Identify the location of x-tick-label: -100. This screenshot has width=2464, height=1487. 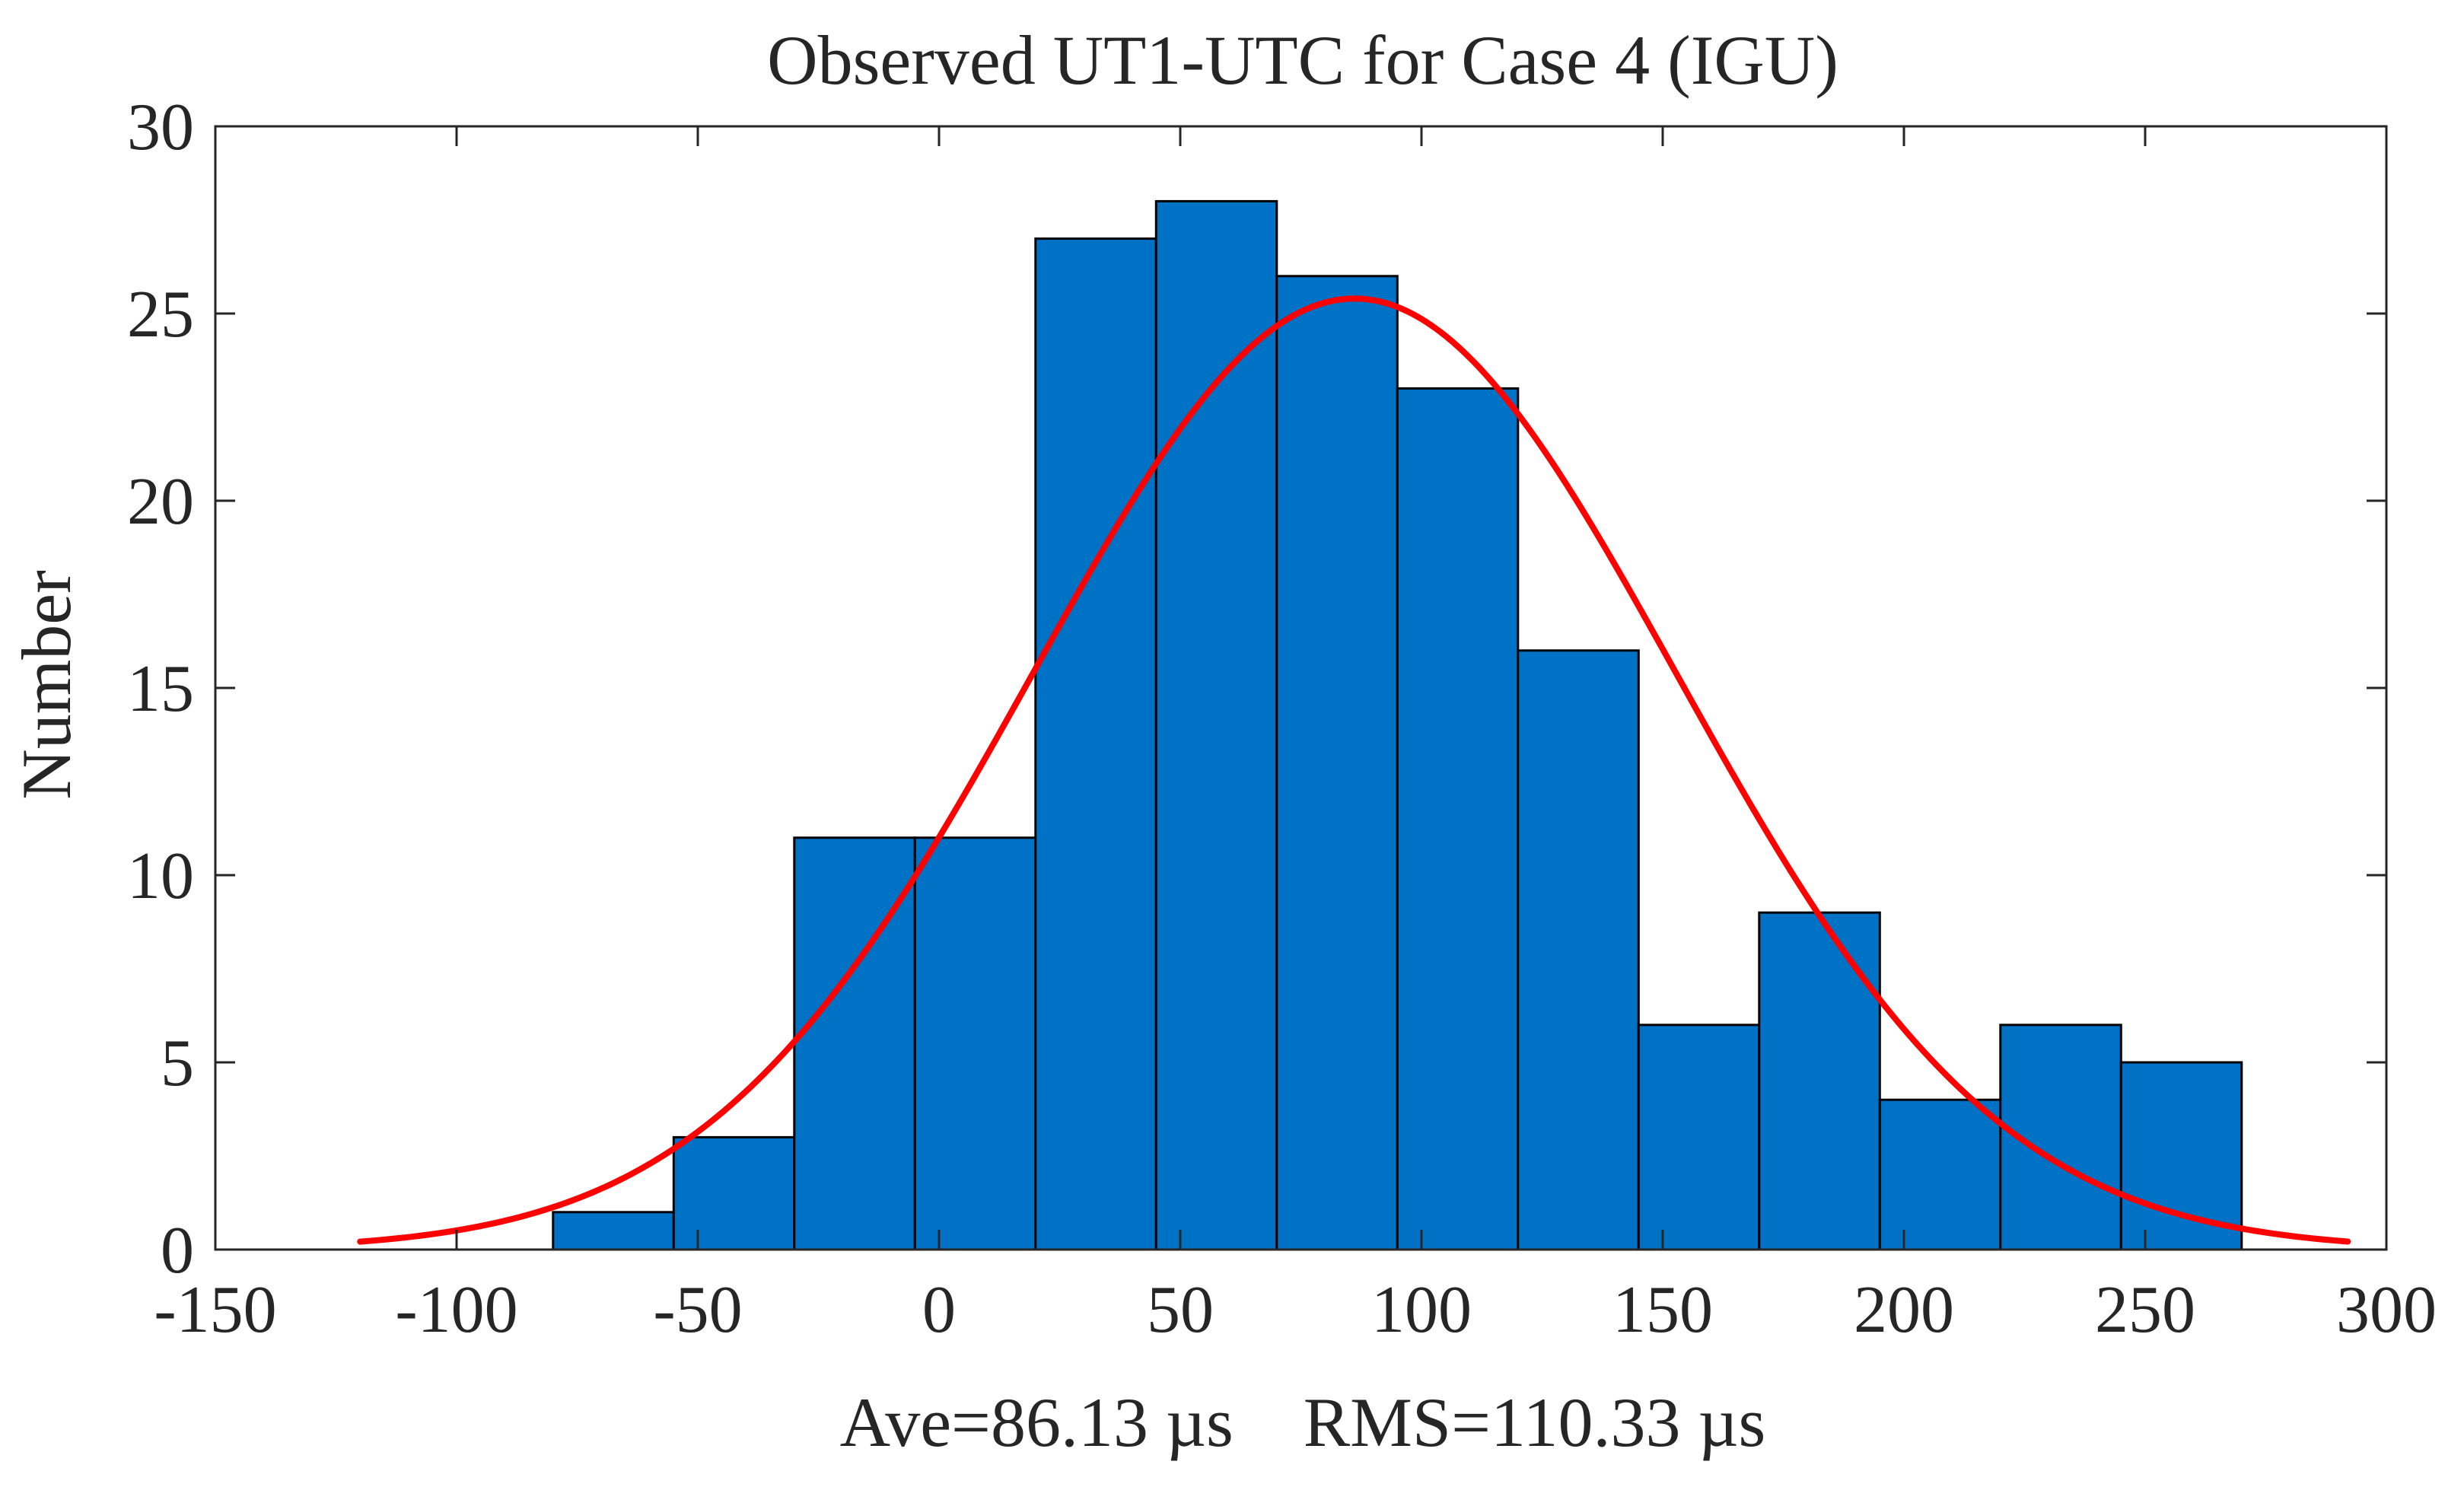
(456, 1310).